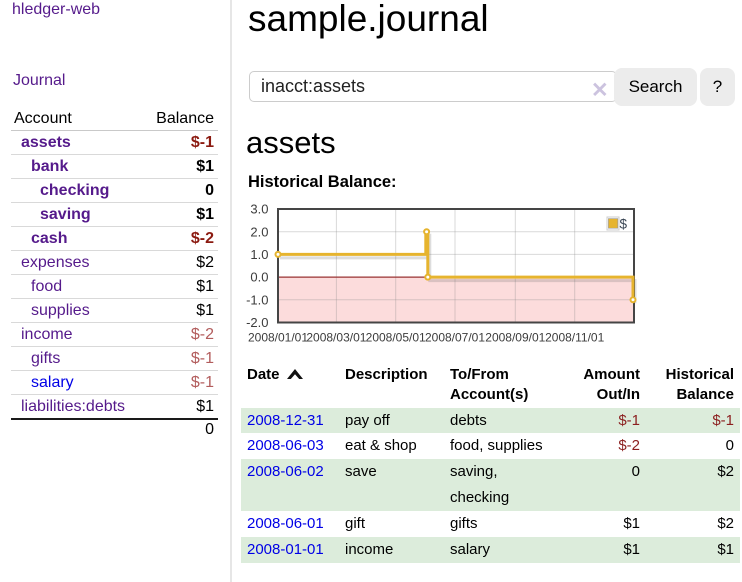  Describe the element at coordinates (574, 338) in the screenshot. I see `svg-text: 2008/11/01` at that location.